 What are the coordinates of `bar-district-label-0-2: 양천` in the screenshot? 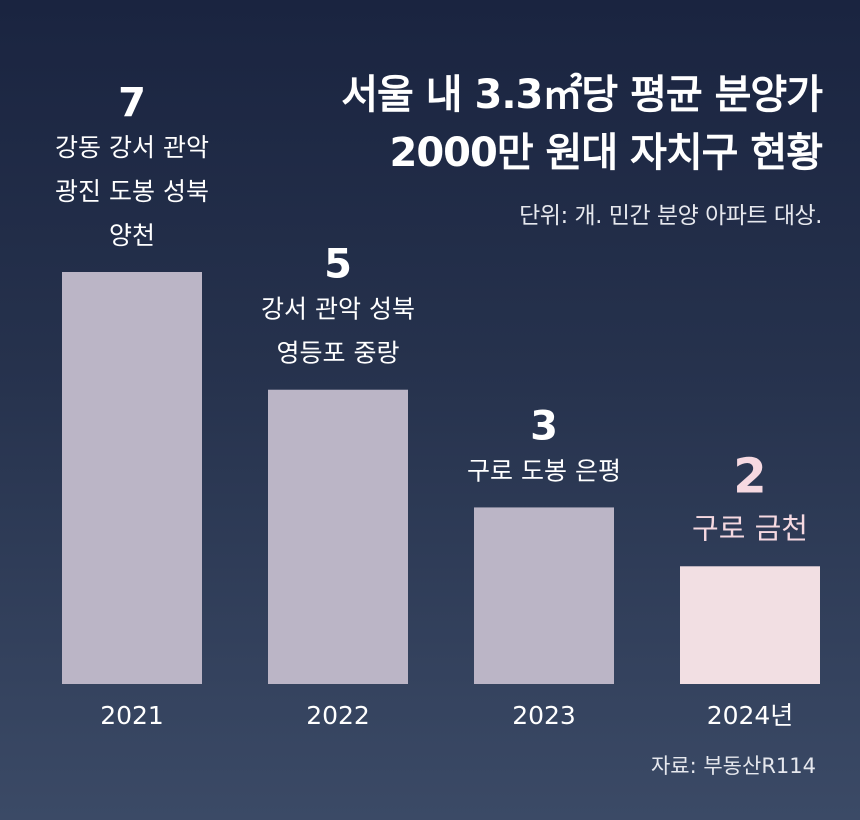 It's located at (132, 235).